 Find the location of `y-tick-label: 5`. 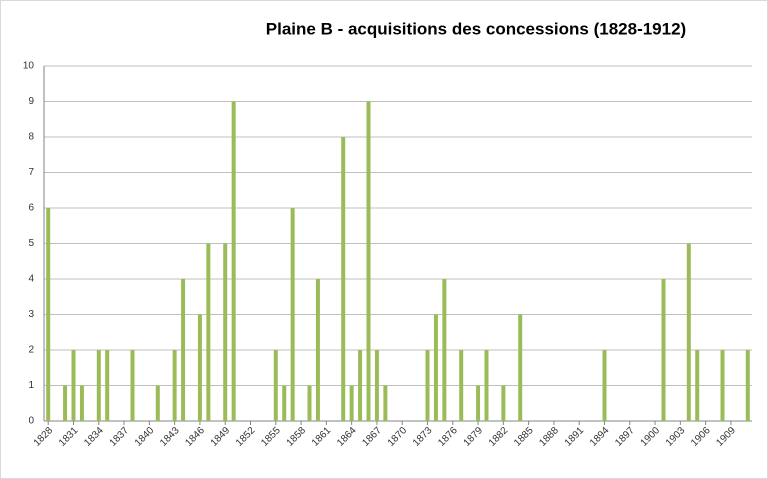

y-tick-label: 5 is located at coordinates (31, 243).